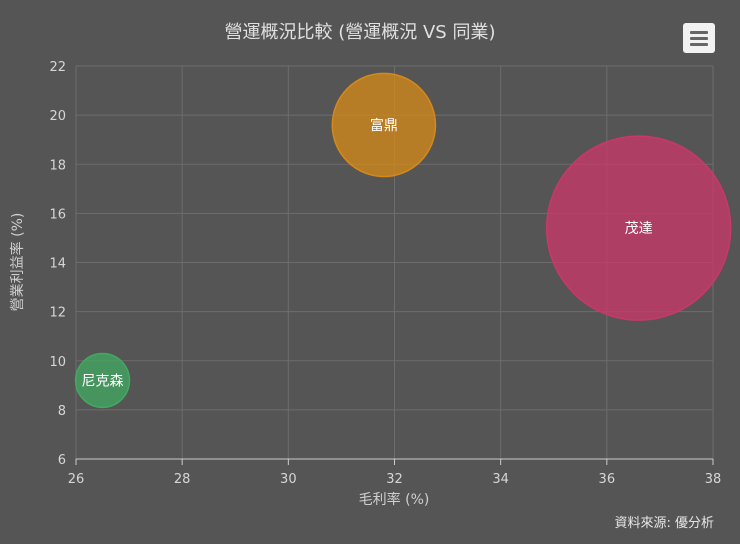  I want to click on x-tick-label: 26, so click(76, 479).